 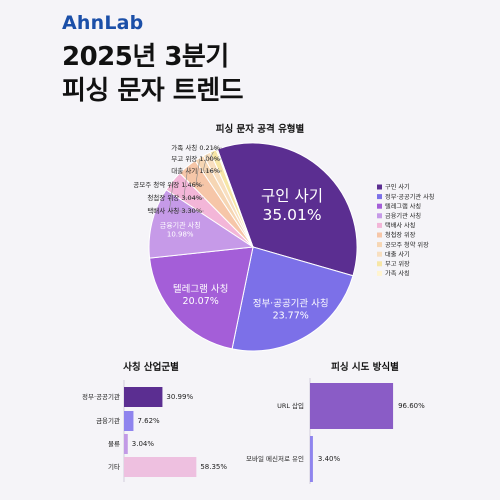 What do you see at coordinates (213, 467) in the screenshot?
I see `bar-value-label: 58.35%` at bounding box center [213, 467].